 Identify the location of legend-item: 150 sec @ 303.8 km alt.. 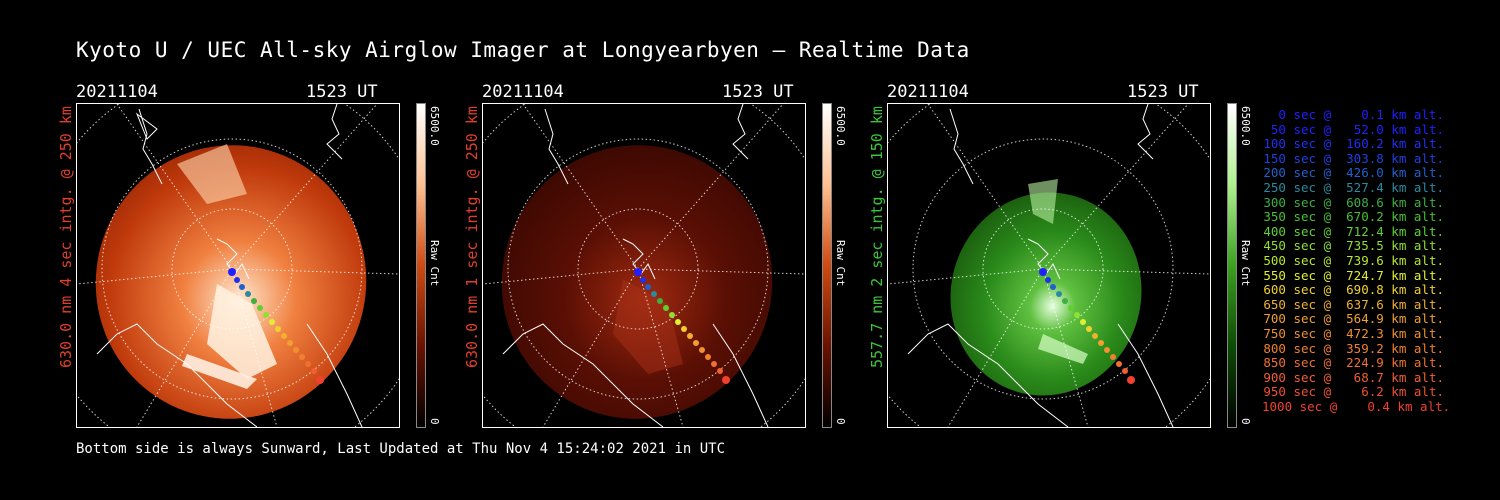
(1353, 158).